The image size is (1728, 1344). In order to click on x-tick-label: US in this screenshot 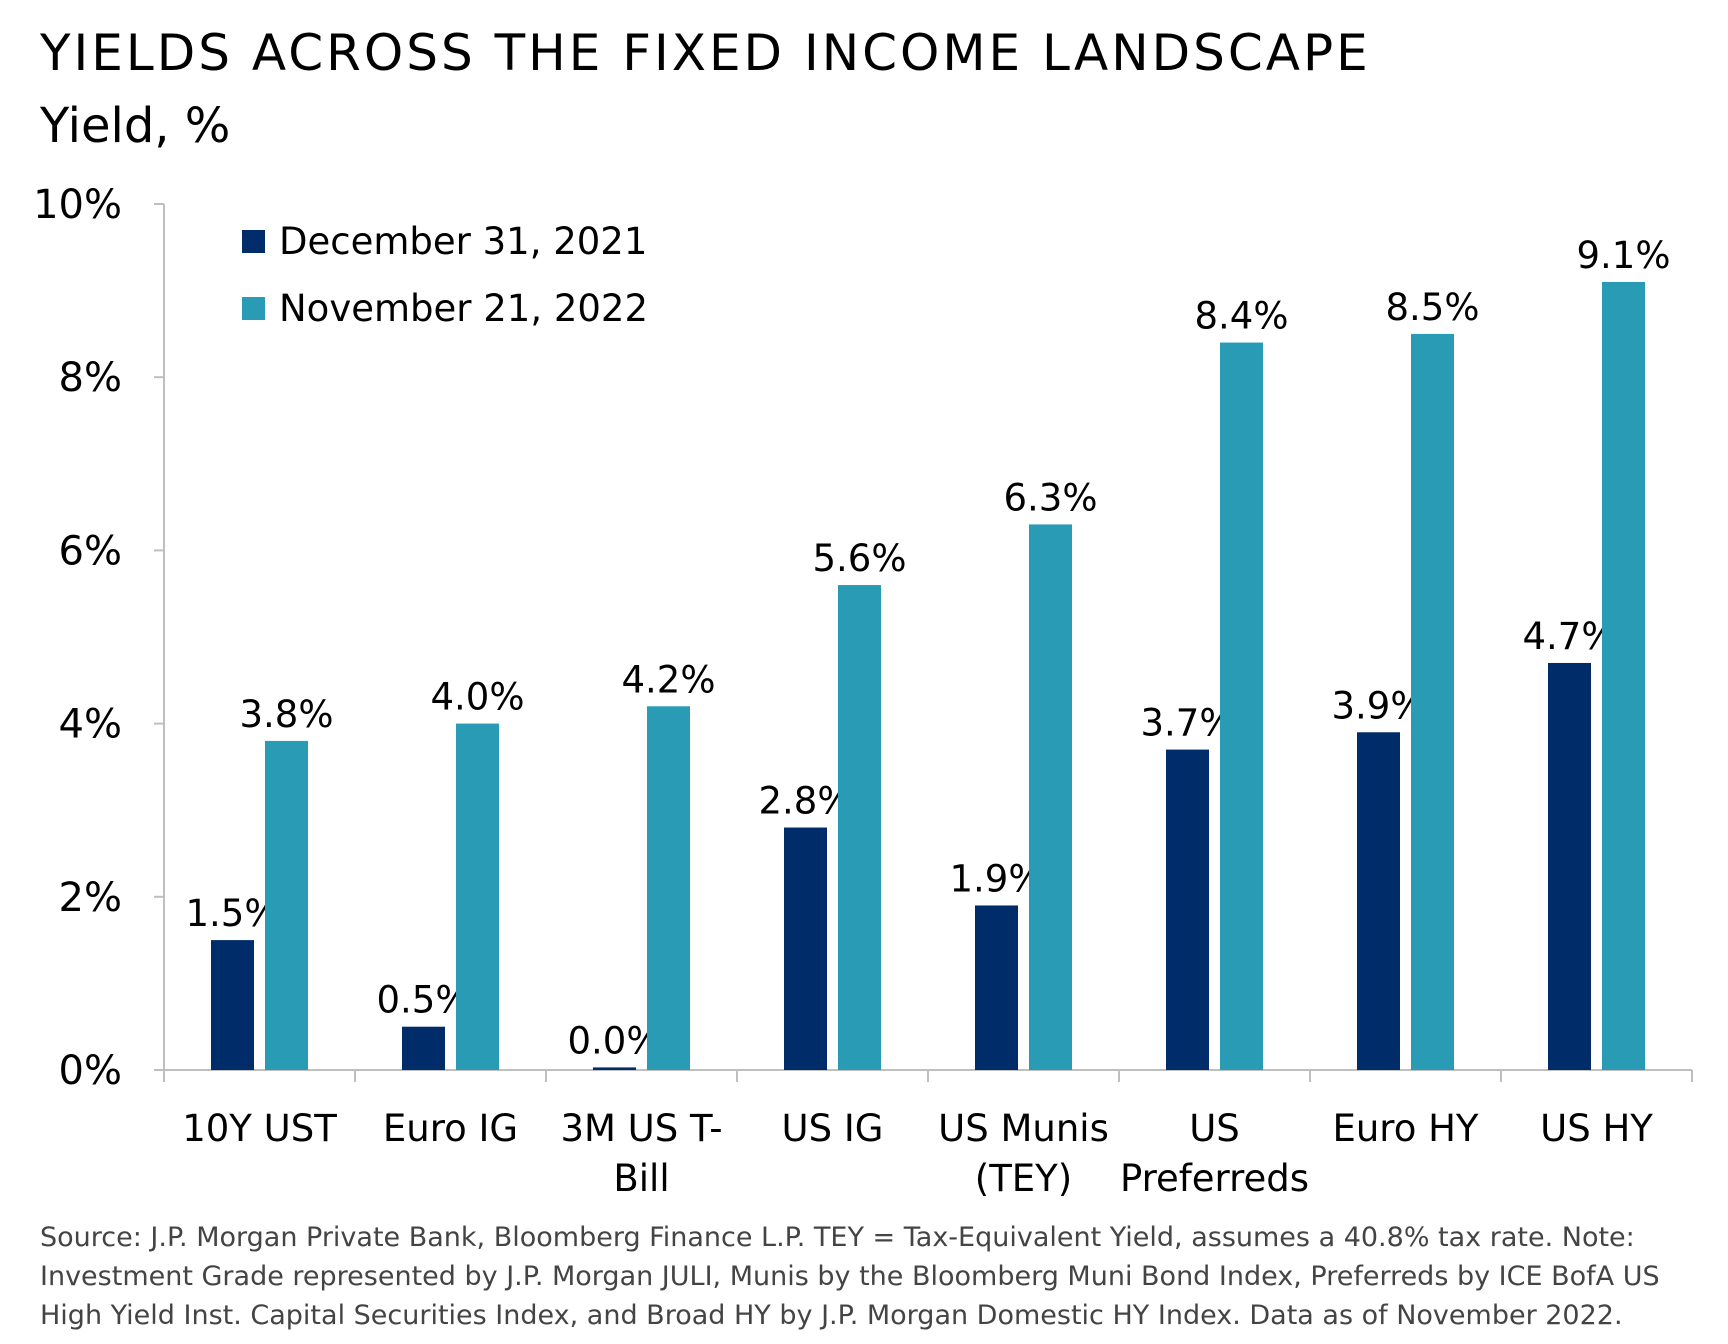, I will do `click(1214, 1128)`.